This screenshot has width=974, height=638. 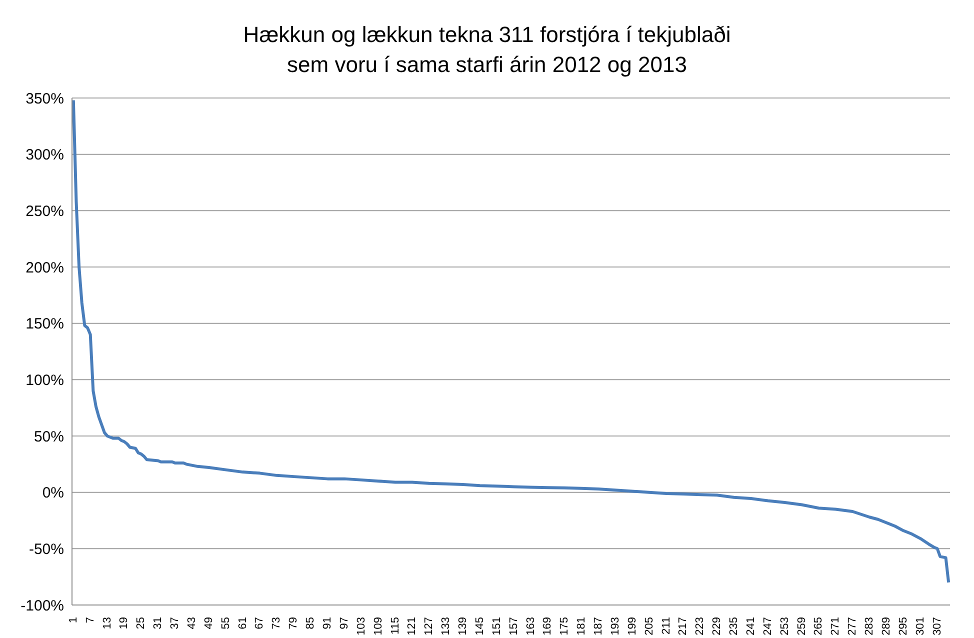 What do you see at coordinates (327, 623) in the screenshot?
I see `x-tick-label: 91` at bounding box center [327, 623].